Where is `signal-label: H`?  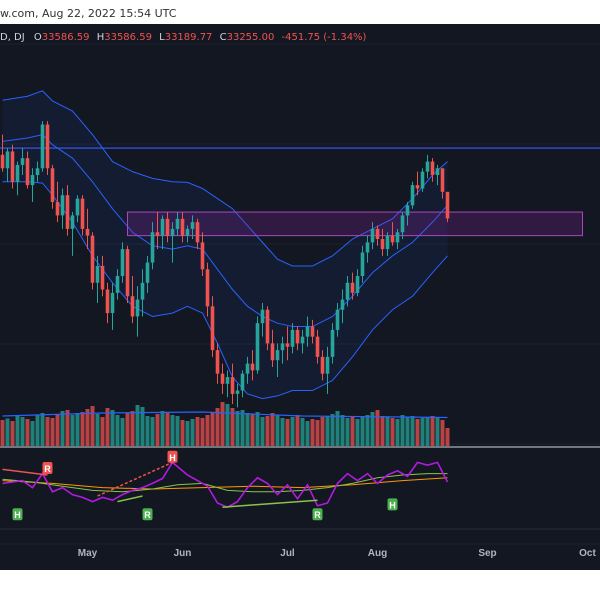 signal-label: H is located at coordinates (172, 456).